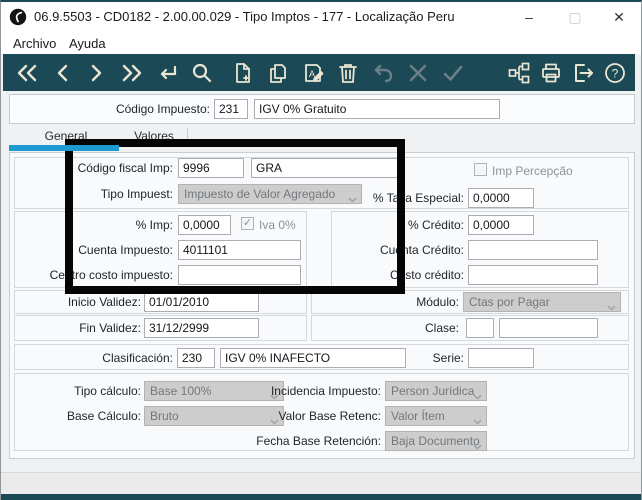 The width and height of the screenshot is (642, 500). What do you see at coordinates (107, 391) in the screenshot?
I see `tipo-calculo-label: Tipo cálculo:` at bounding box center [107, 391].